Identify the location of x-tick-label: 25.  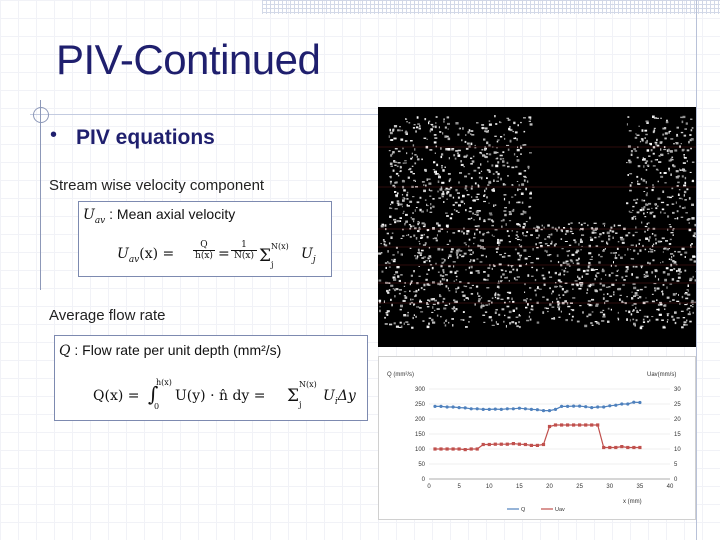
(579, 487).